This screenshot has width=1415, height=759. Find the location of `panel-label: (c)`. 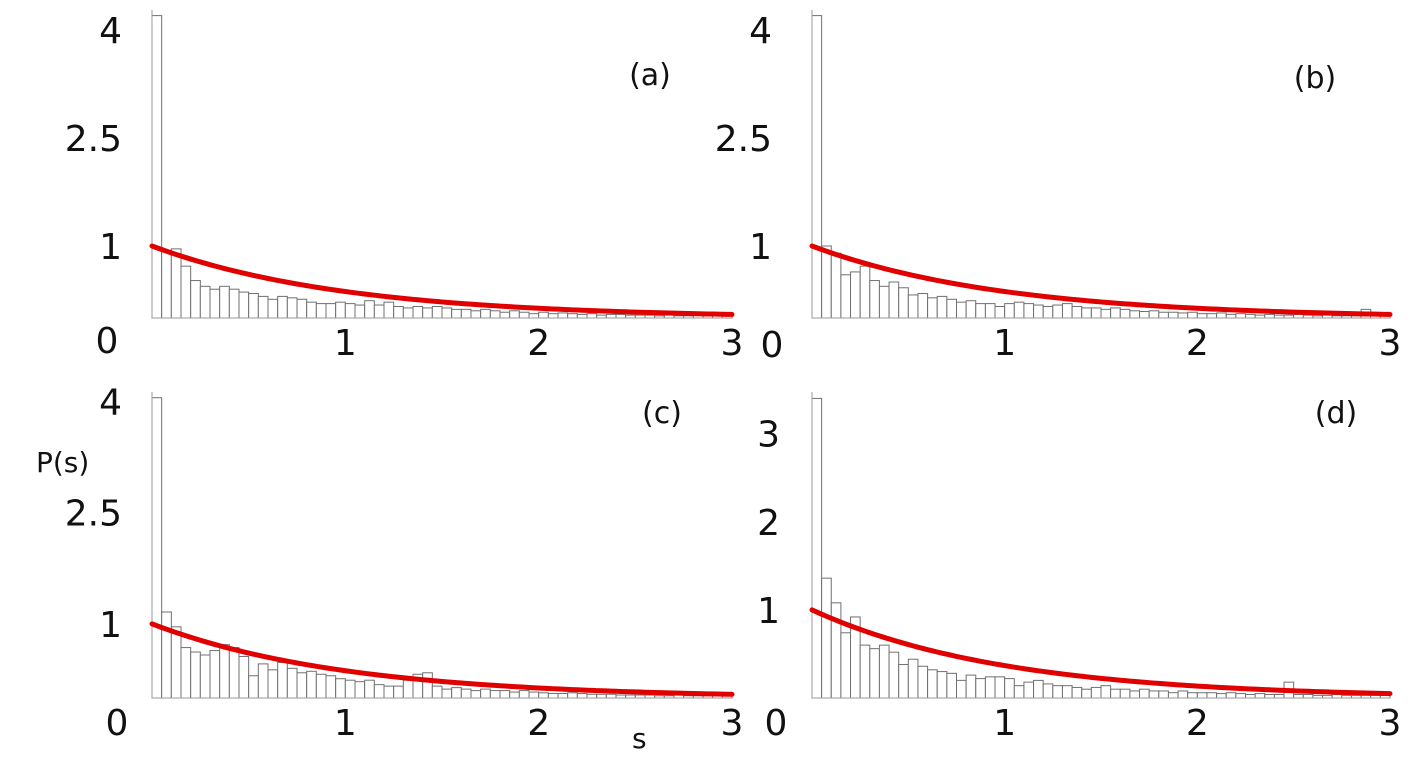

panel-label: (c) is located at coordinates (662, 413).